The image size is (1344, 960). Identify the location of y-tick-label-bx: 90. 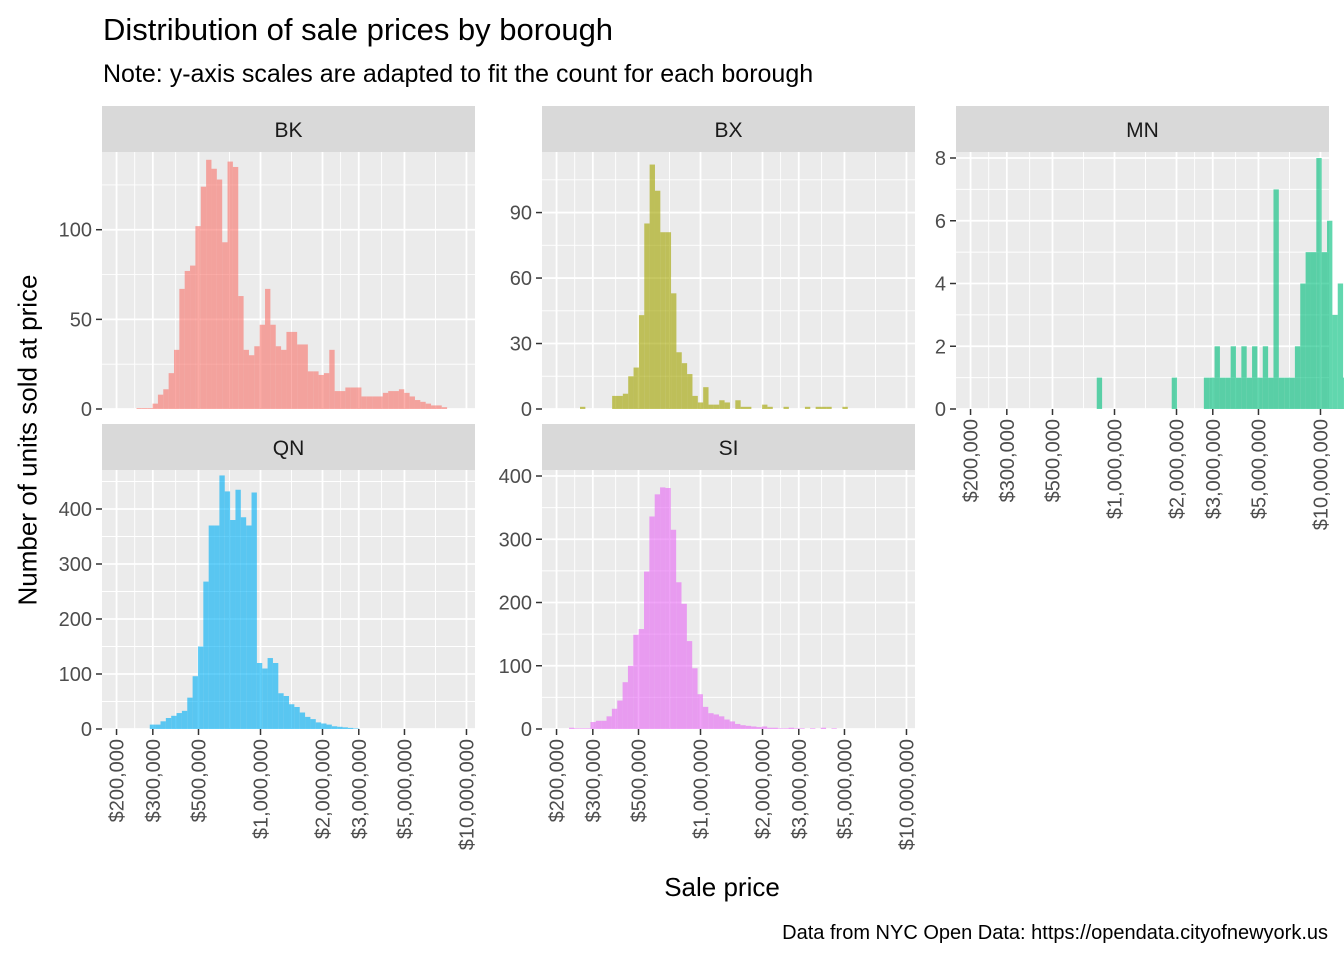
(521, 214).